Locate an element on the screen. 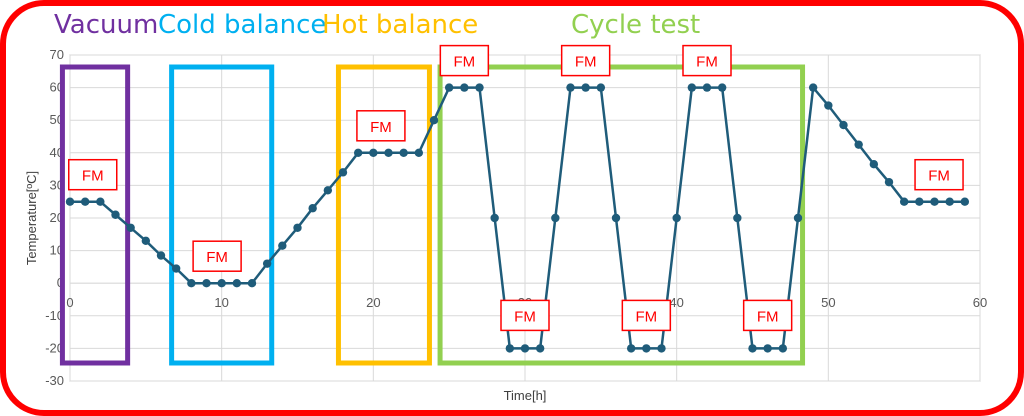  phase-label-hot-balance: Hot balance is located at coordinates (400, 25).